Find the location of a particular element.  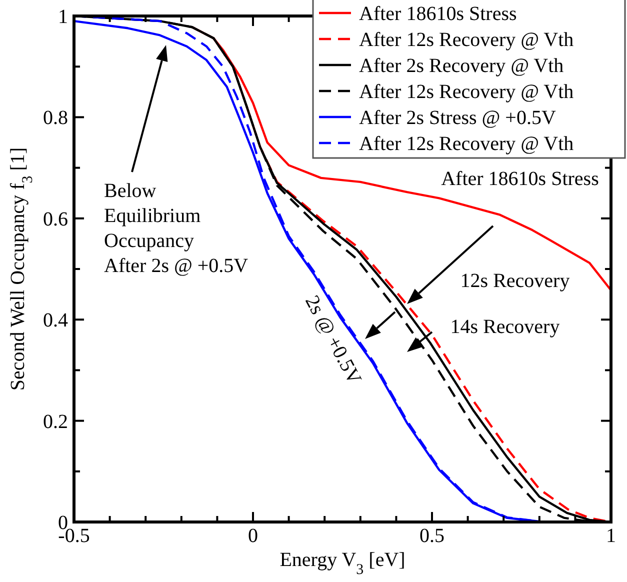

annotation: Below Equilibrium Occupancy After 2s @ +0.5V is located at coordinates (176, 228).